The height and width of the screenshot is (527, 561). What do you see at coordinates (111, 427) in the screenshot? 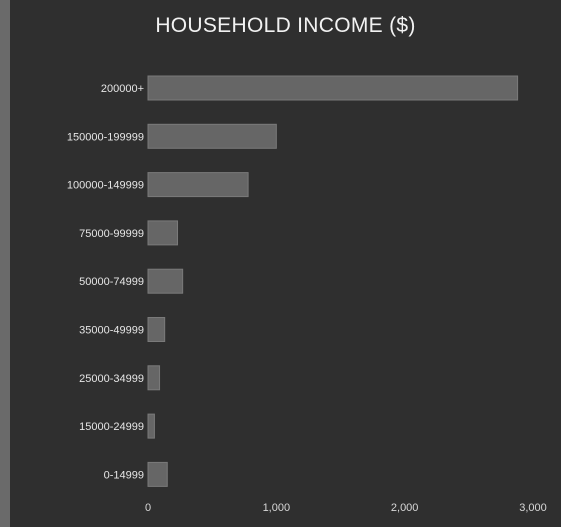
I see `category-label: 15000-24999` at bounding box center [111, 427].